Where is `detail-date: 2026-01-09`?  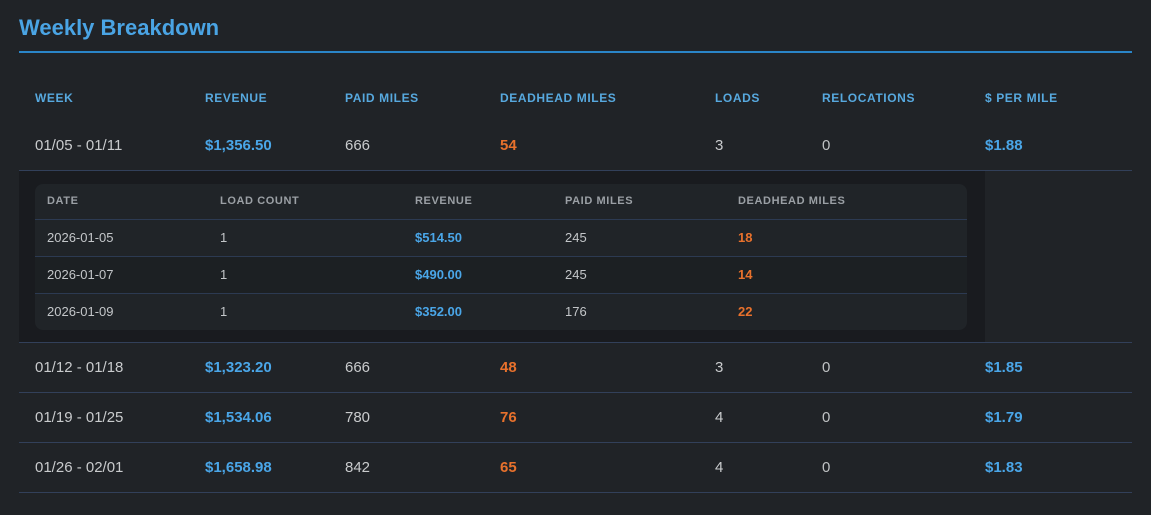
detail-date: 2026-01-09 is located at coordinates (80, 311).